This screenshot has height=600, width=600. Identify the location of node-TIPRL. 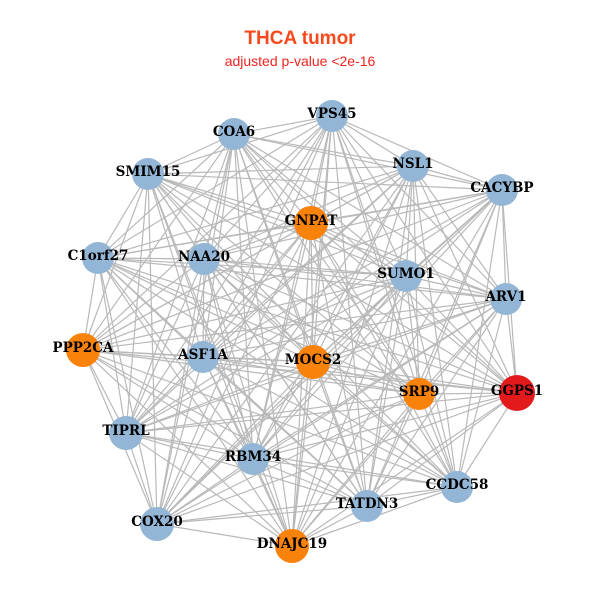
(126, 433).